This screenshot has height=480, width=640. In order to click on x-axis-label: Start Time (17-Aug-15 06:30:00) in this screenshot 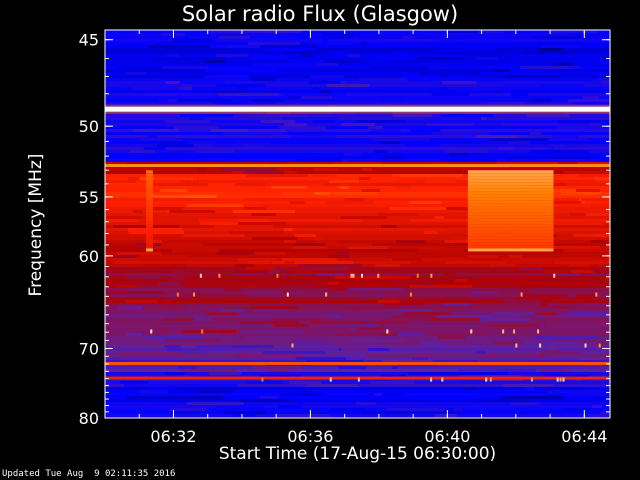, I will do `click(357, 454)`.